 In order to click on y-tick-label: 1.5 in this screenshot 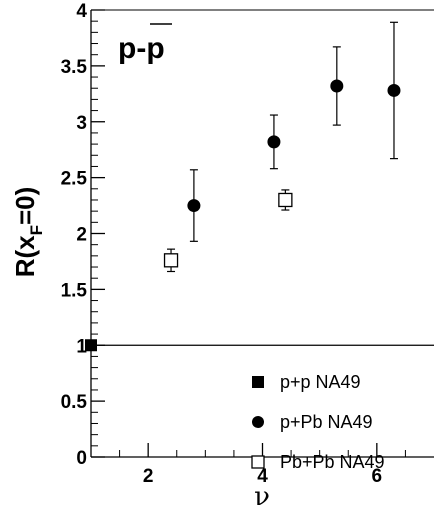, I will do `click(74, 290)`.